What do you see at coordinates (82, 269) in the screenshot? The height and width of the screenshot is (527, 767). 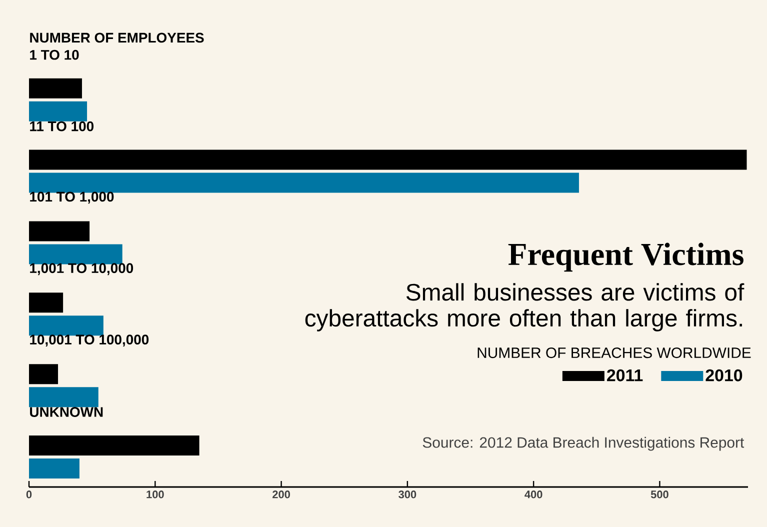 I see `y-tick-label: 1,001 TO 10,000` at bounding box center [82, 269].